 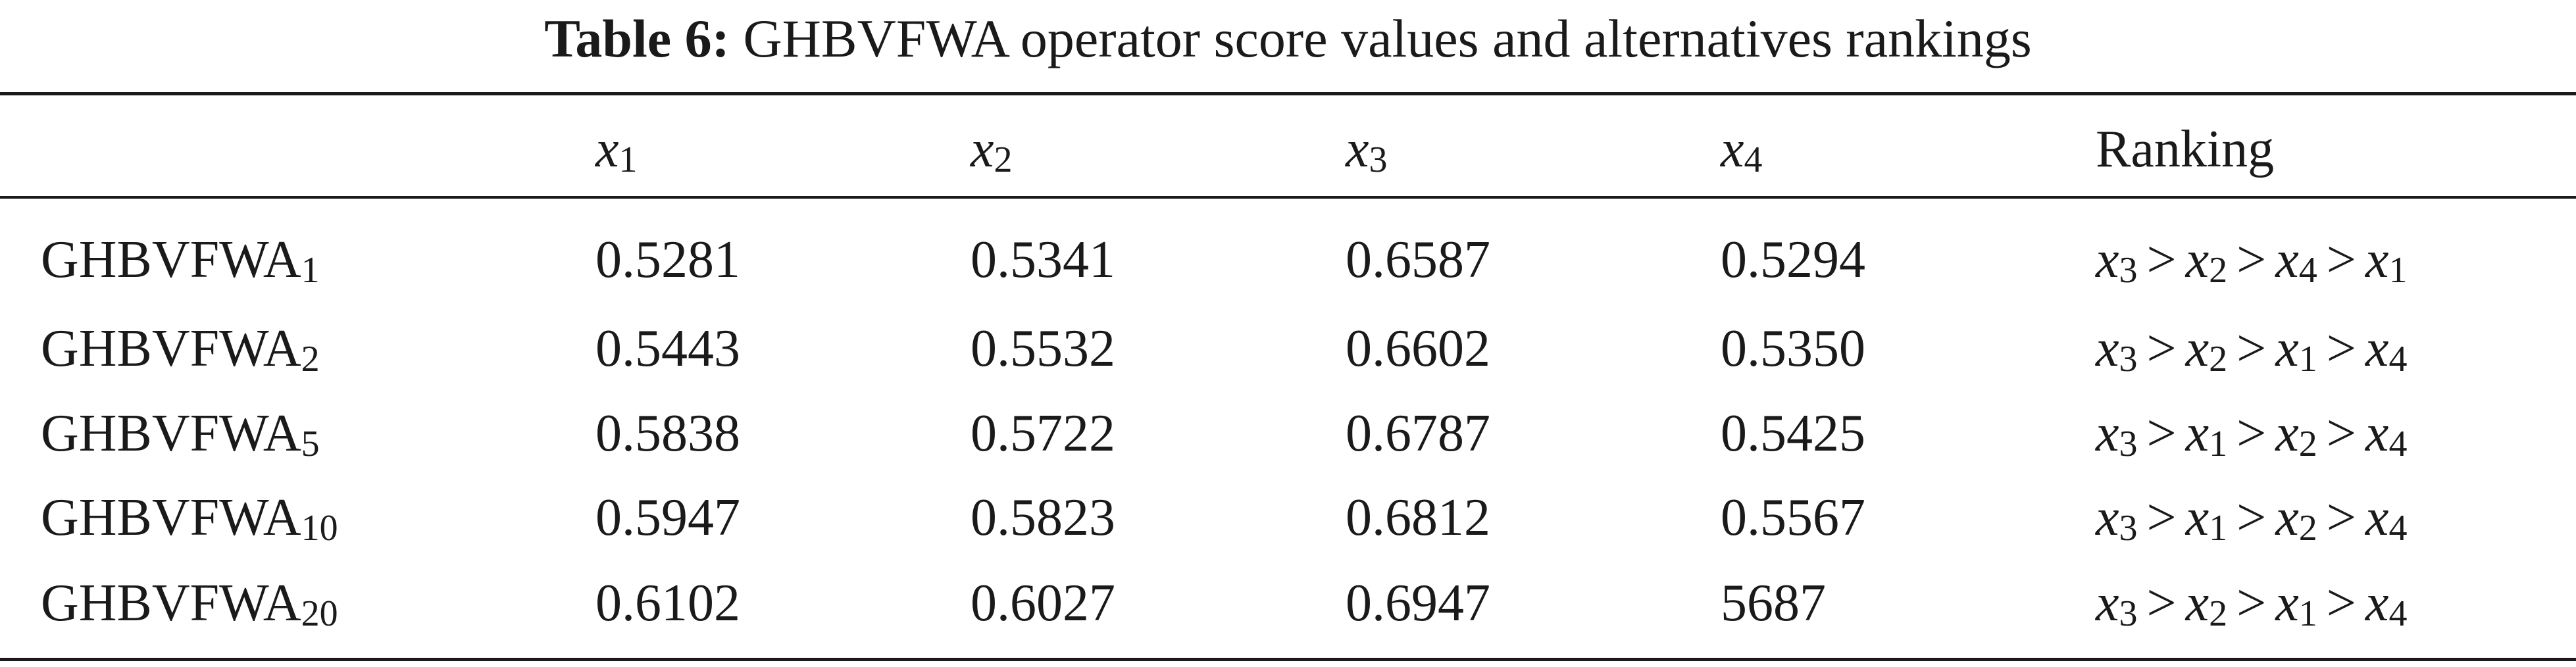 I want to click on score-value-x4: 0.5425, so click(x=1793, y=433).